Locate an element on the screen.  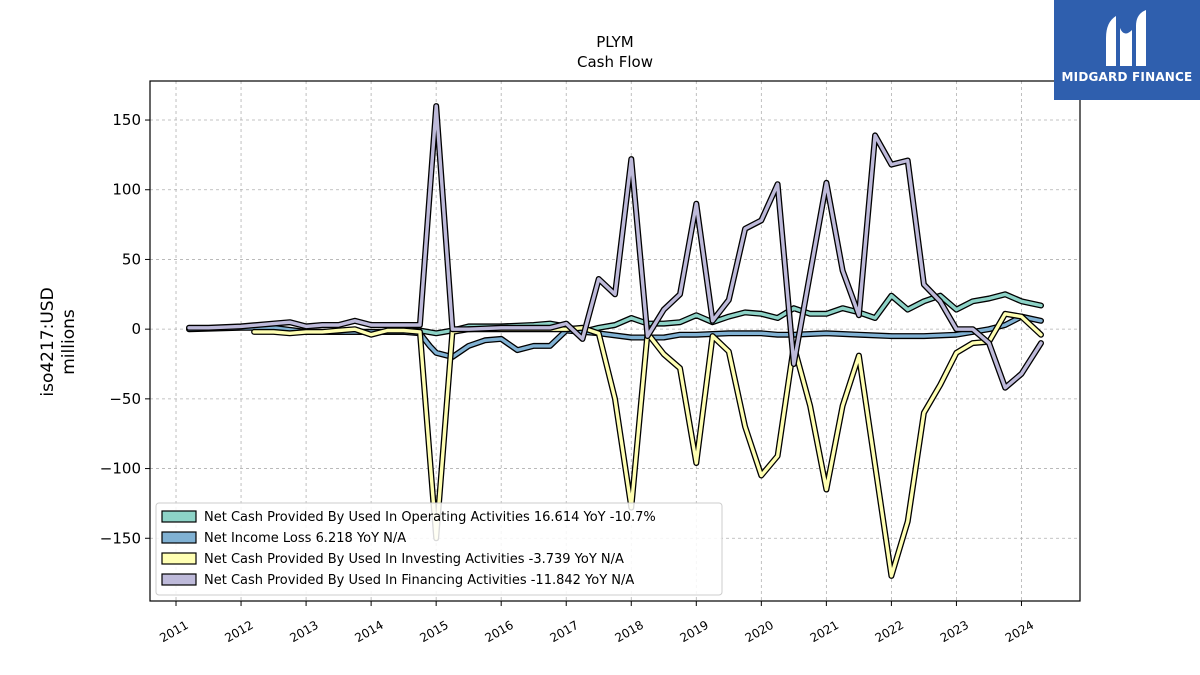
brand-logo: MIDGARD FINANCE is located at coordinates (1127, 50).